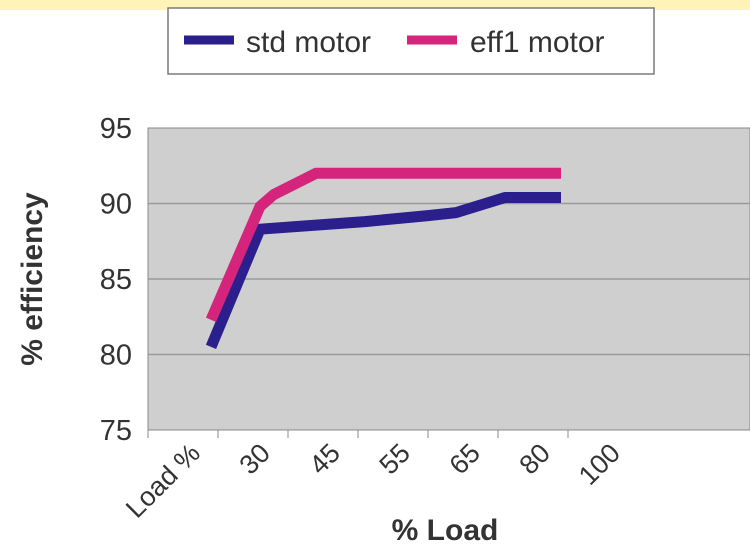 The height and width of the screenshot is (553, 750). Describe the element at coordinates (116, 129) in the screenshot. I see `y-tick-label: 95` at that location.